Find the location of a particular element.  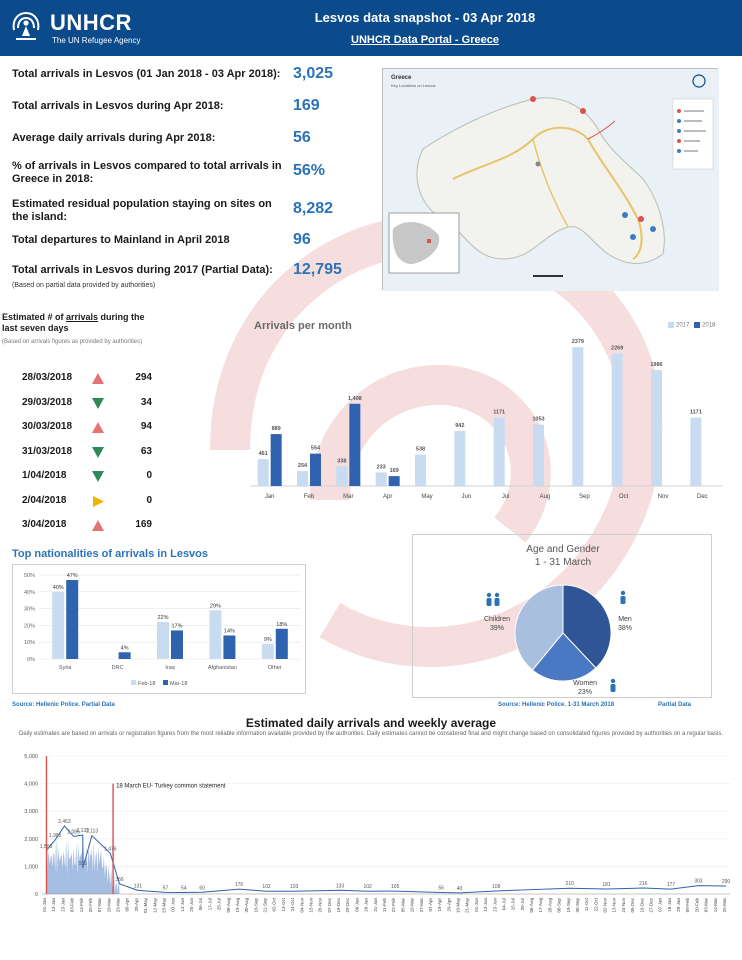

x-tick-label: 01-May is located at coordinates (145, 905).